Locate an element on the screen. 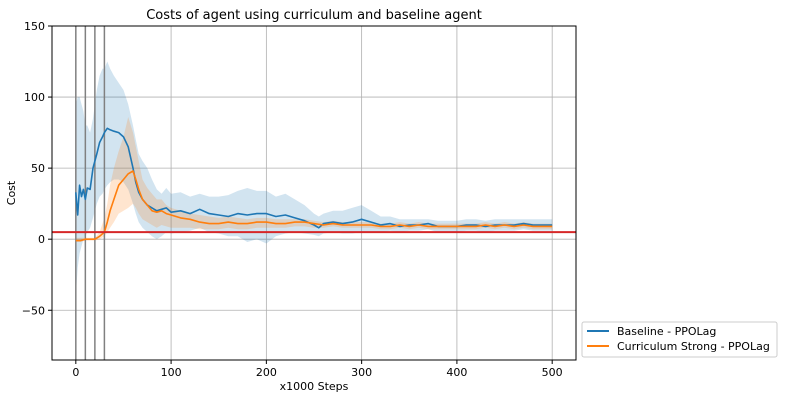  y-tick-label: 100 is located at coordinates (34, 97).